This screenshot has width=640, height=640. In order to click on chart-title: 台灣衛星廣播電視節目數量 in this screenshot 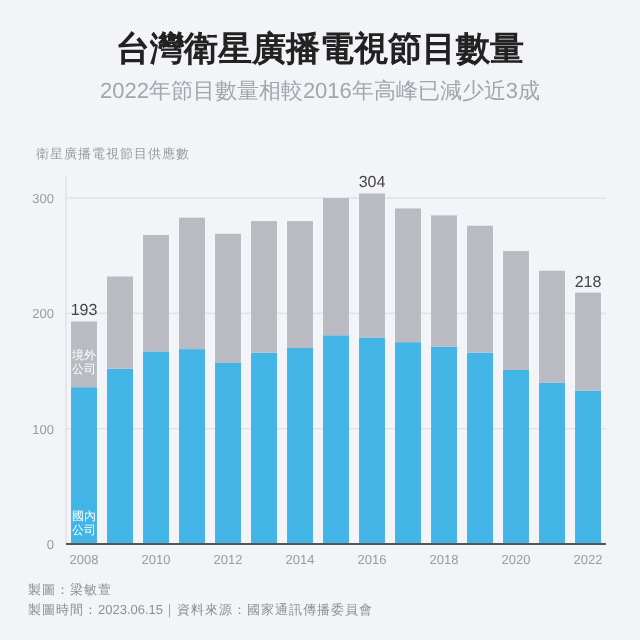, I will do `click(320, 49)`.